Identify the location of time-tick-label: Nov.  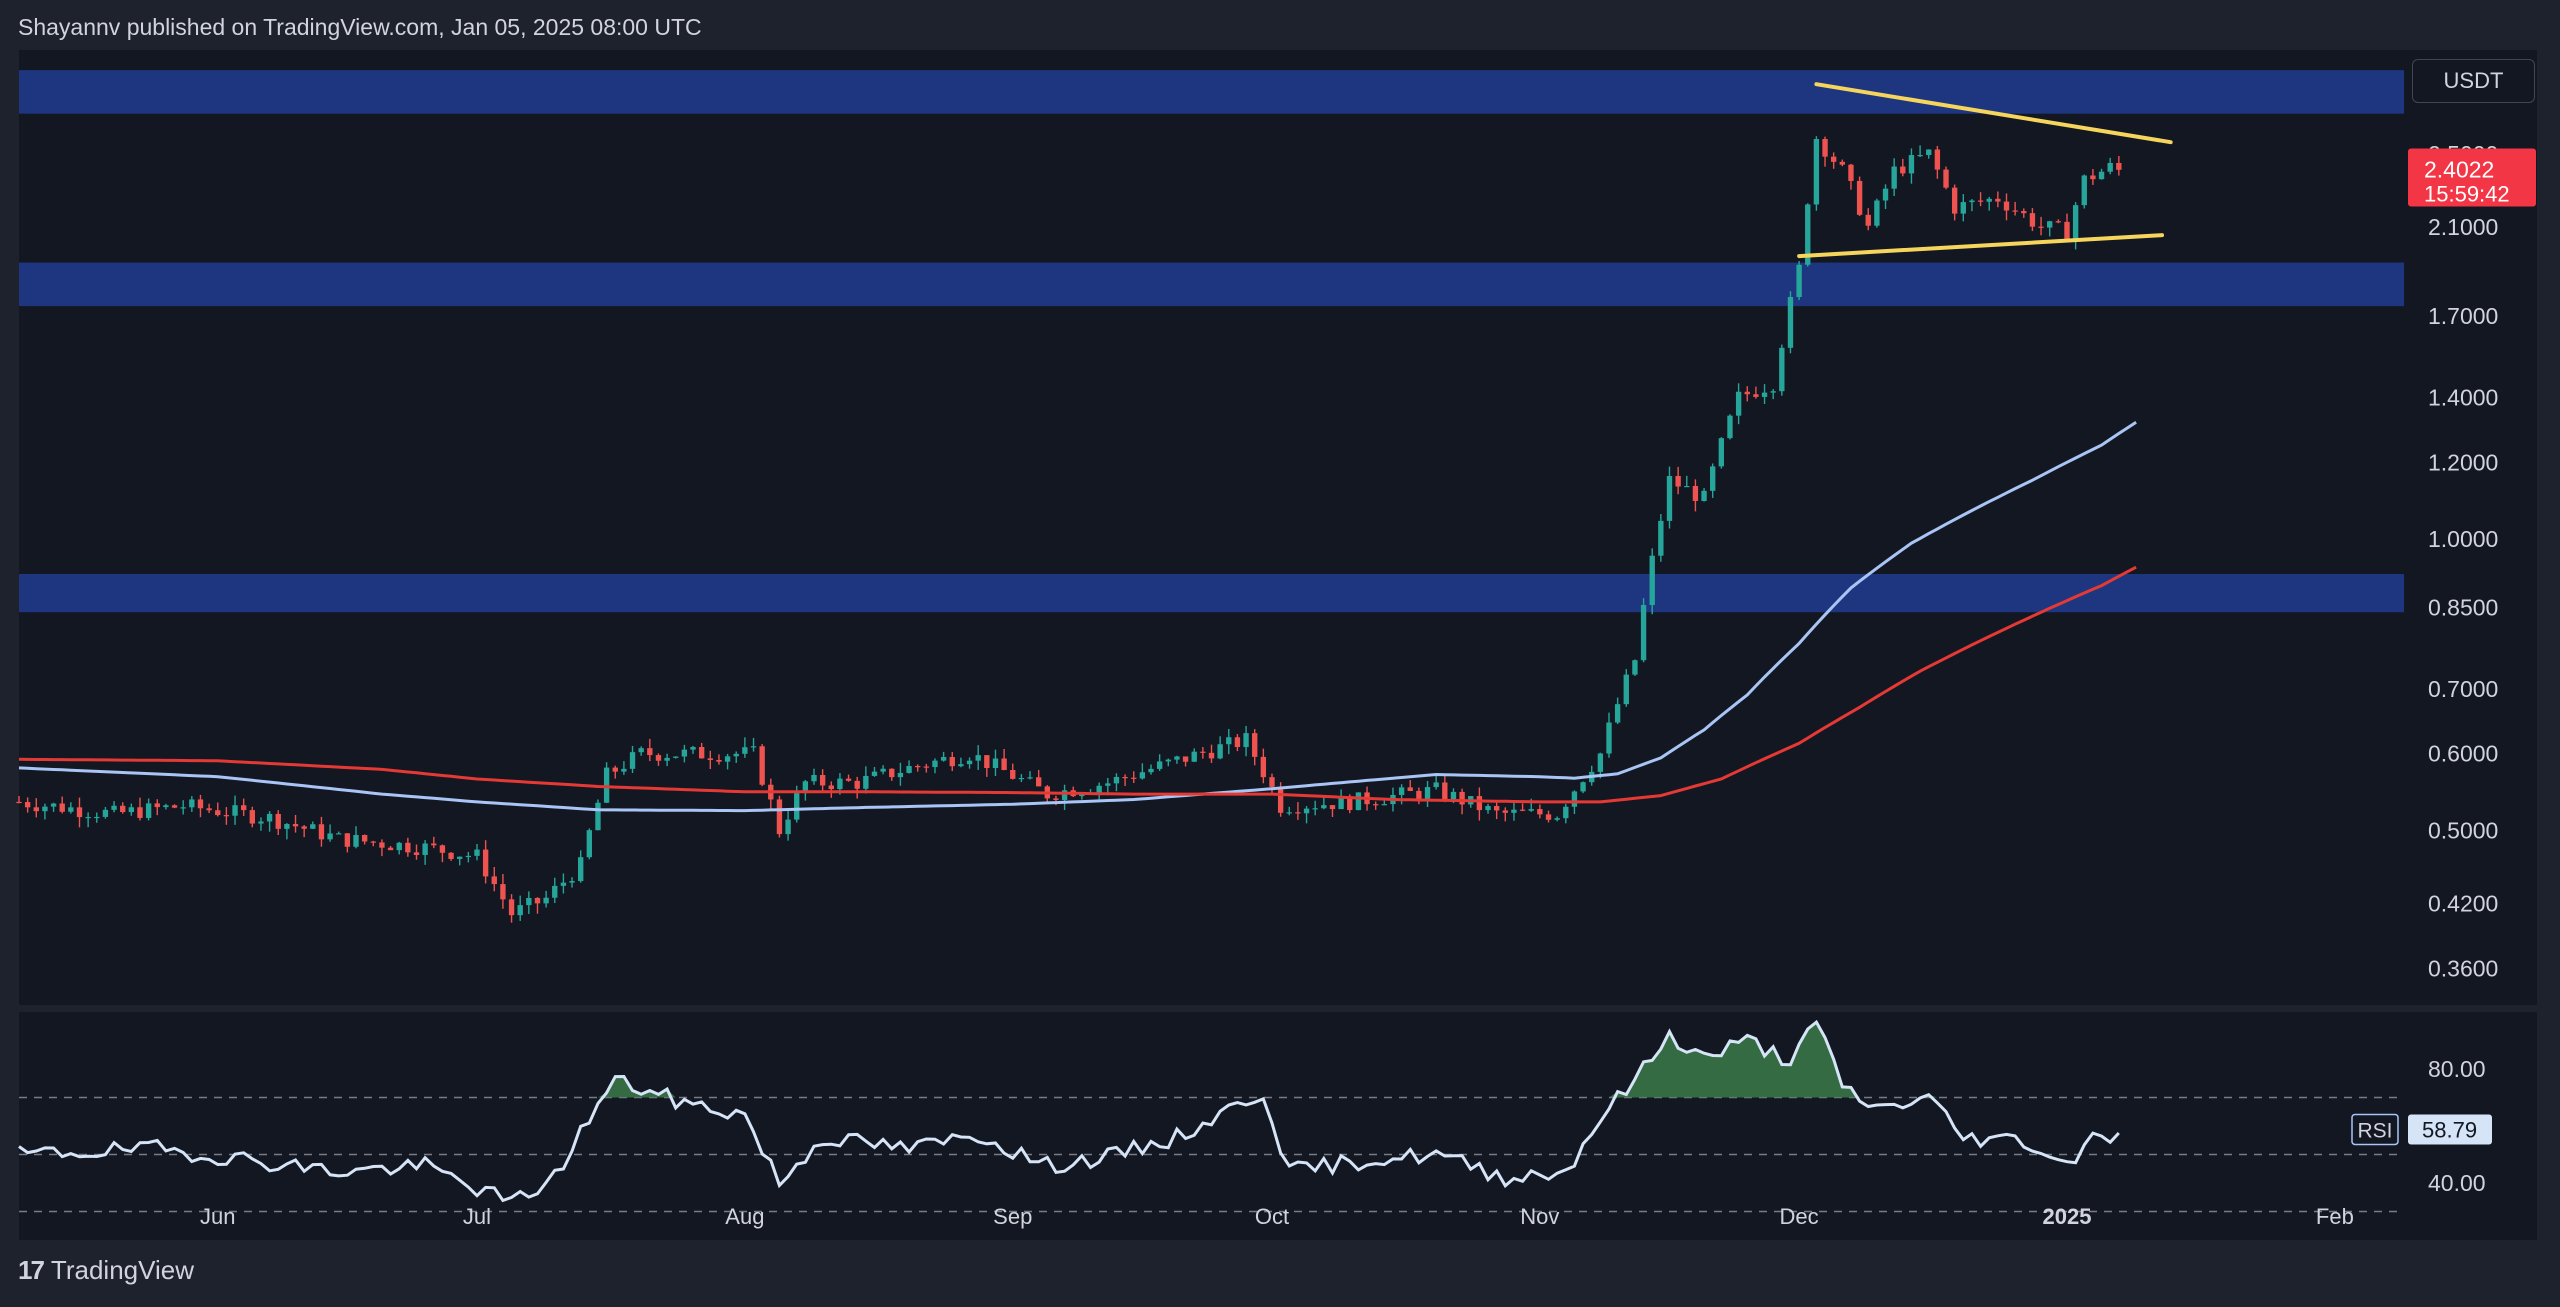
(1539, 1216).